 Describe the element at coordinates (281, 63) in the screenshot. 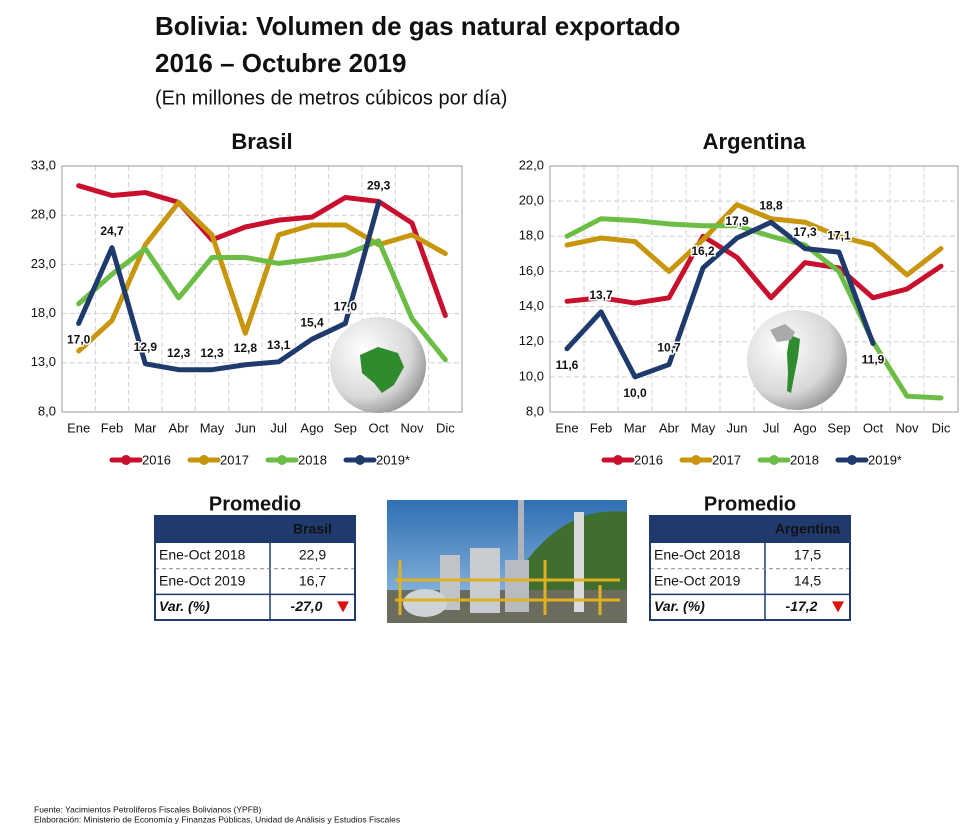

I see `title: 2016 – Octubre 2019` at that location.